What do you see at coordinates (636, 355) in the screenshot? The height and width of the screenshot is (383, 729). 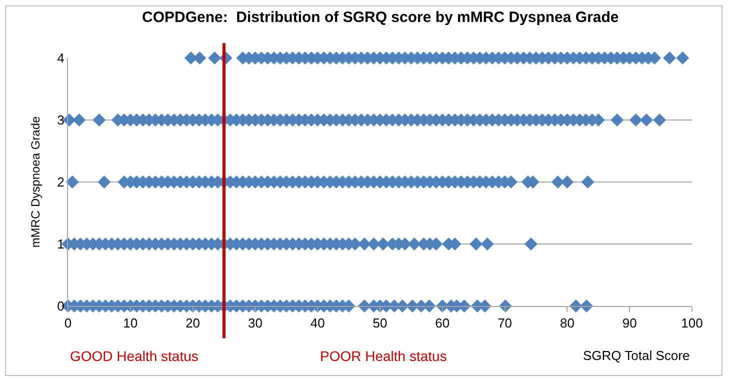 I see `x-axis-title: SGRQ Total Score` at bounding box center [636, 355].